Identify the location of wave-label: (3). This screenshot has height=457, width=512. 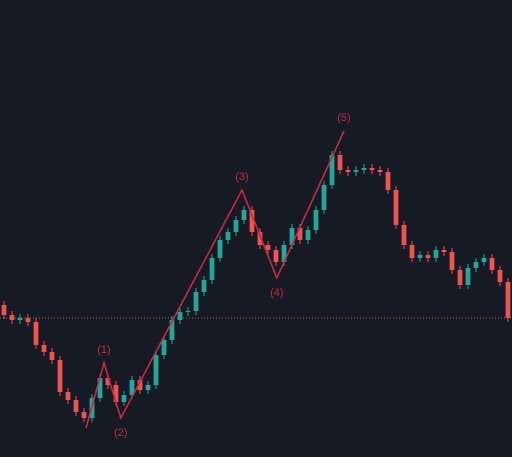
(241, 177).